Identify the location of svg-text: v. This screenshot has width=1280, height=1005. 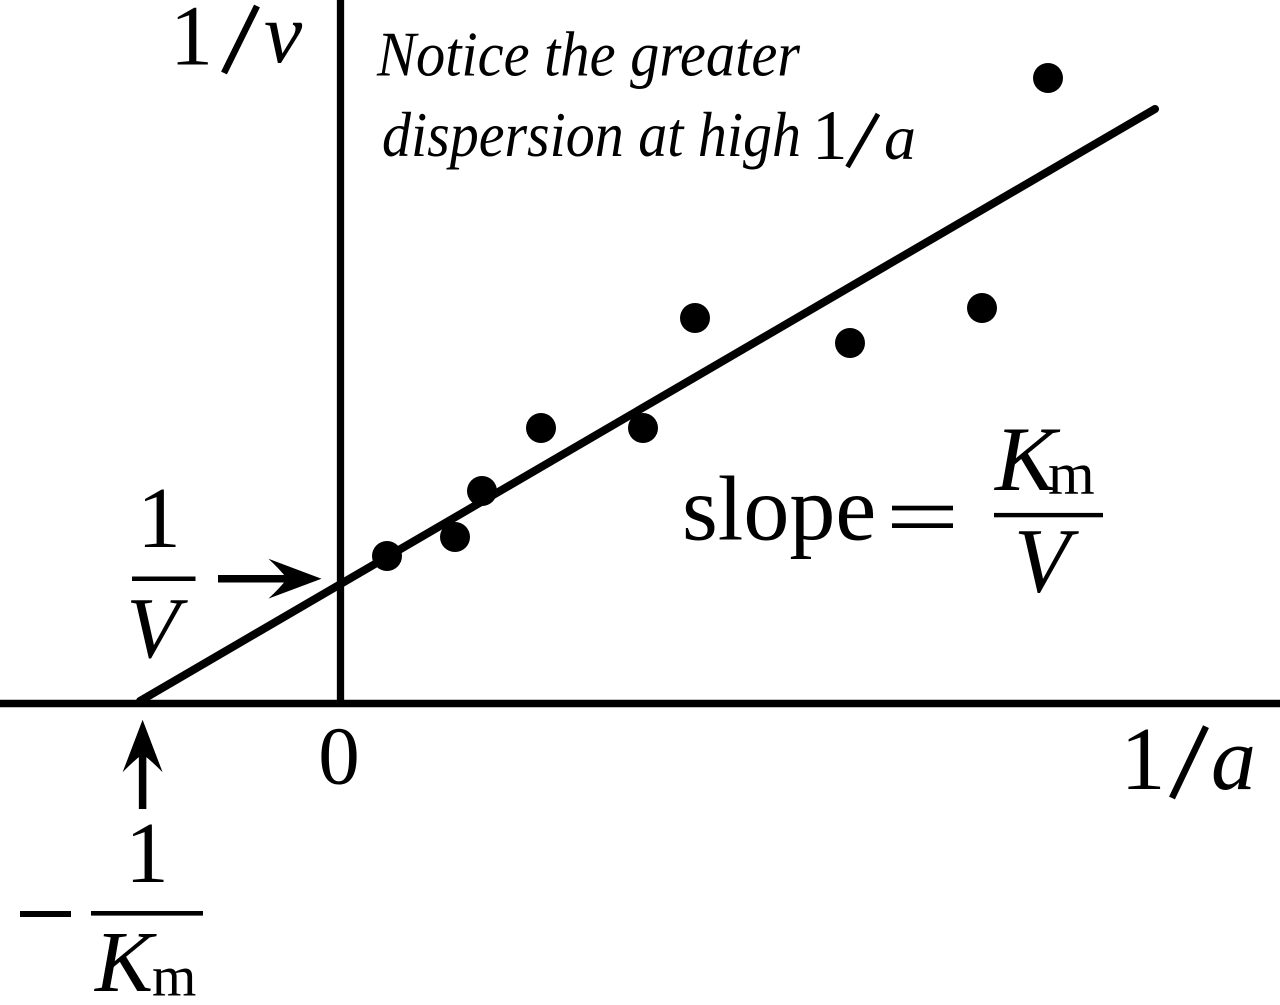
(283, 40).